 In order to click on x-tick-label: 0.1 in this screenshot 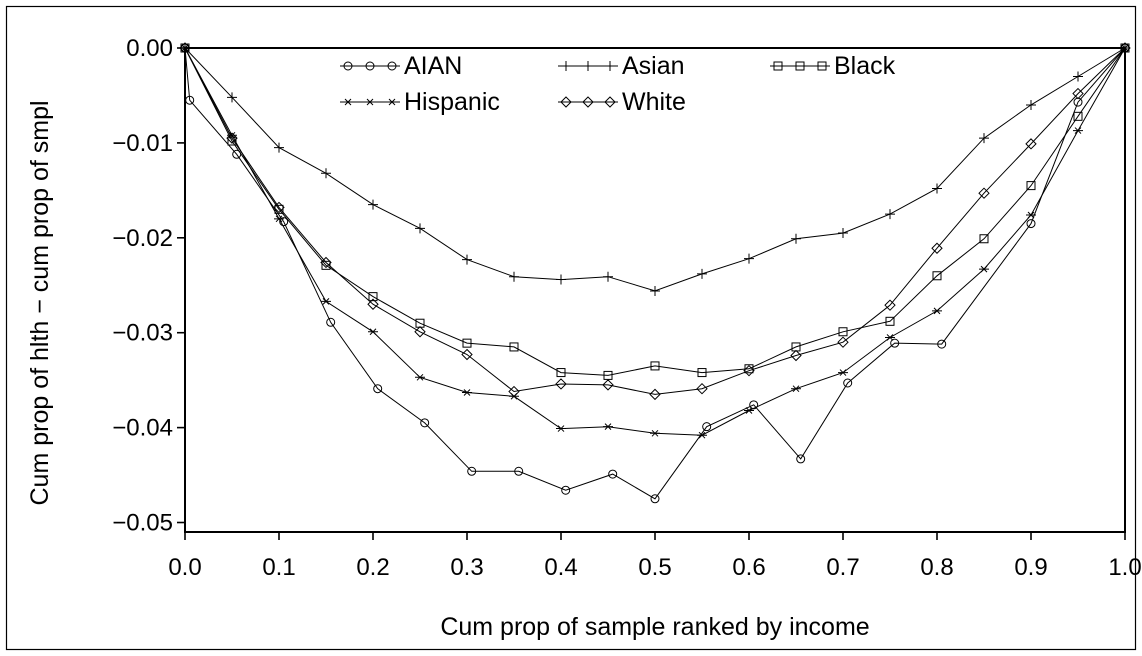, I will do `click(278, 567)`.